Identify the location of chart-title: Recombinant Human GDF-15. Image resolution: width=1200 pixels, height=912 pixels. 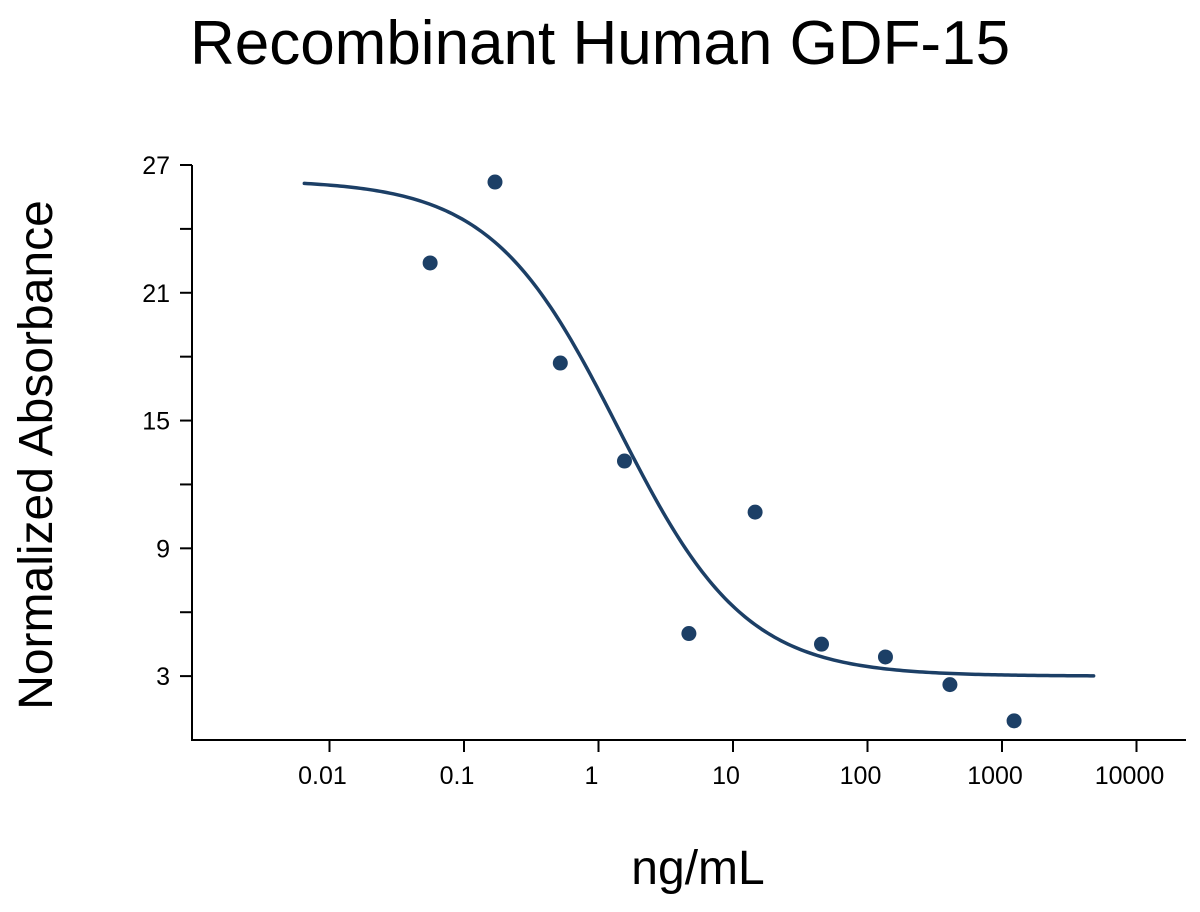
(600, 43).